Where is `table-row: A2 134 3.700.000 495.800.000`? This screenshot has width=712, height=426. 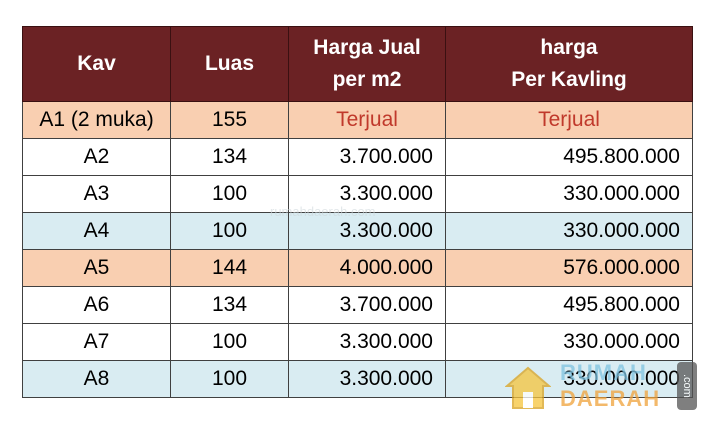
table-row: A2 134 3.700.000 495.800.000 is located at coordinates (357, 157).